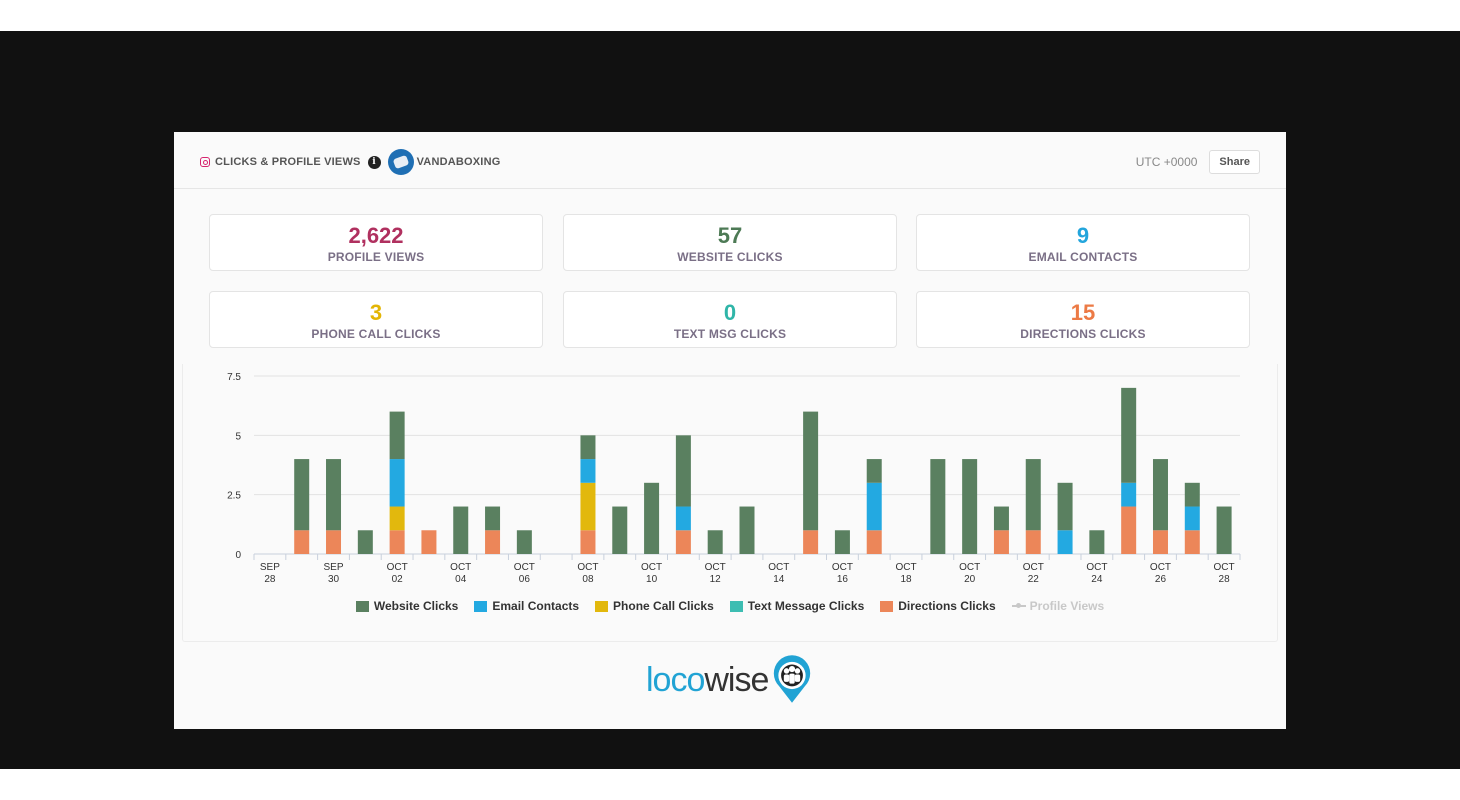 The image size is (1460, 800). I want to click on stat-value: 57, so click(730, 235).